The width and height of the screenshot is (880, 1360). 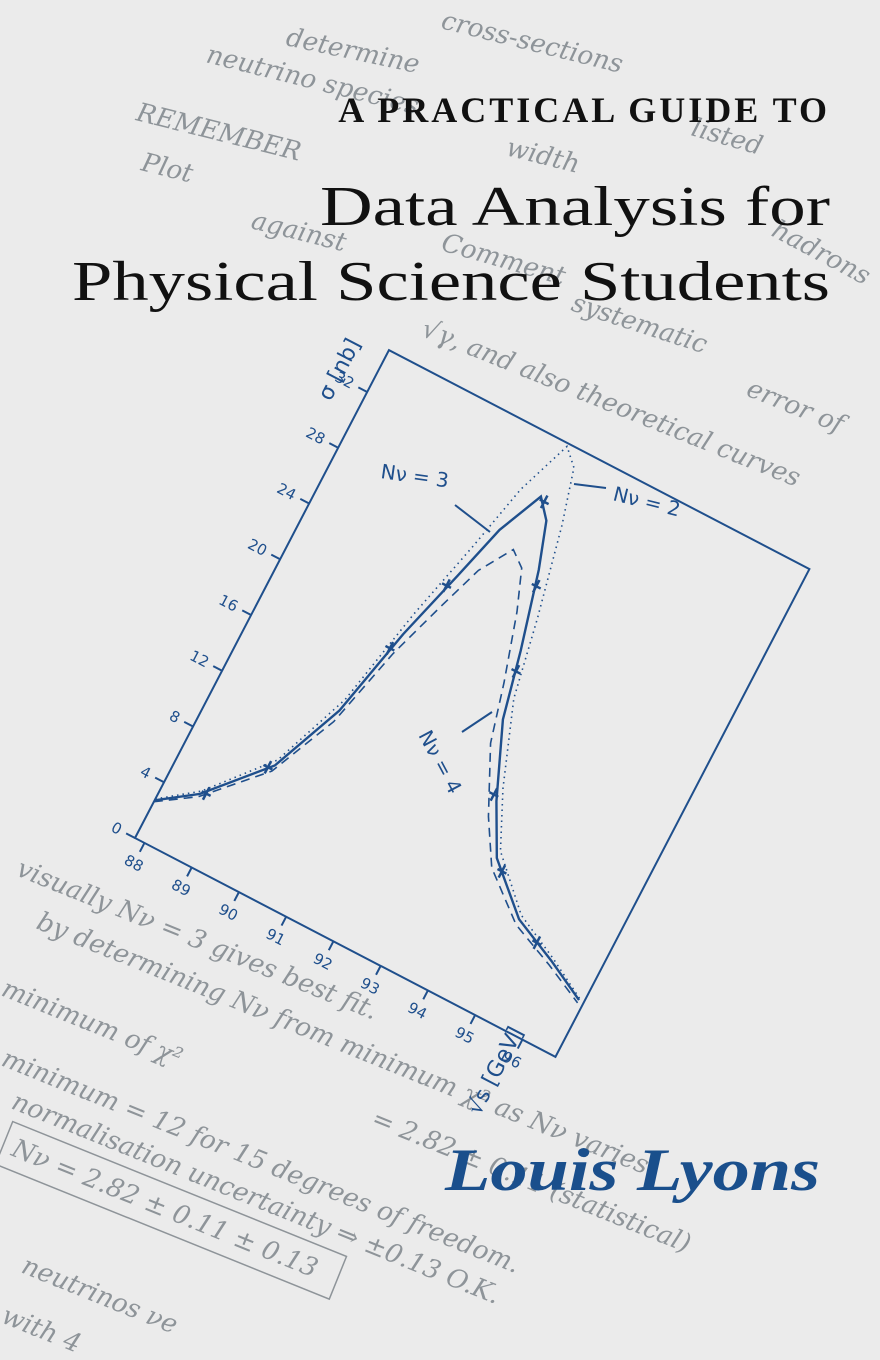 What do you see at coordinates (174, 1210) in the screenshot?
I see `result-box` at bounding box center [174, 1210].